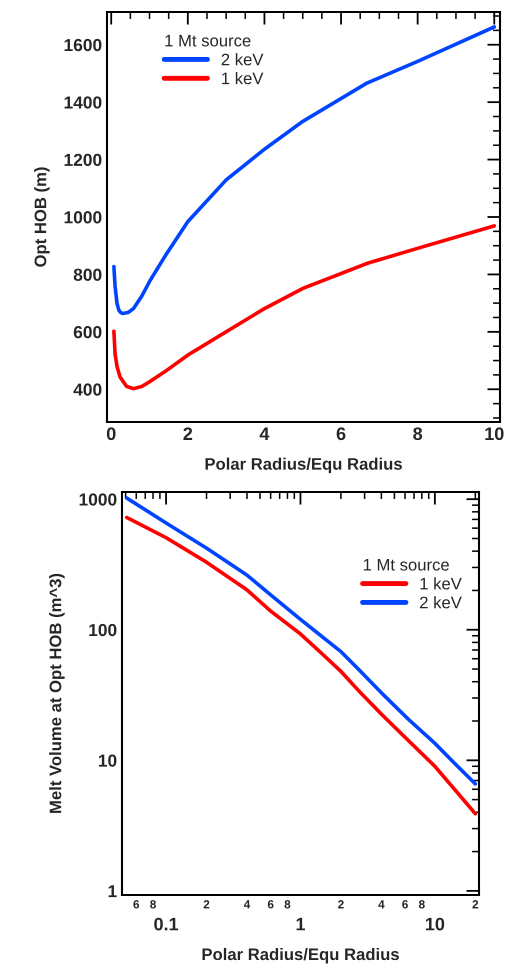  I want to click on y-tick-label: 100, so click(102, 630).